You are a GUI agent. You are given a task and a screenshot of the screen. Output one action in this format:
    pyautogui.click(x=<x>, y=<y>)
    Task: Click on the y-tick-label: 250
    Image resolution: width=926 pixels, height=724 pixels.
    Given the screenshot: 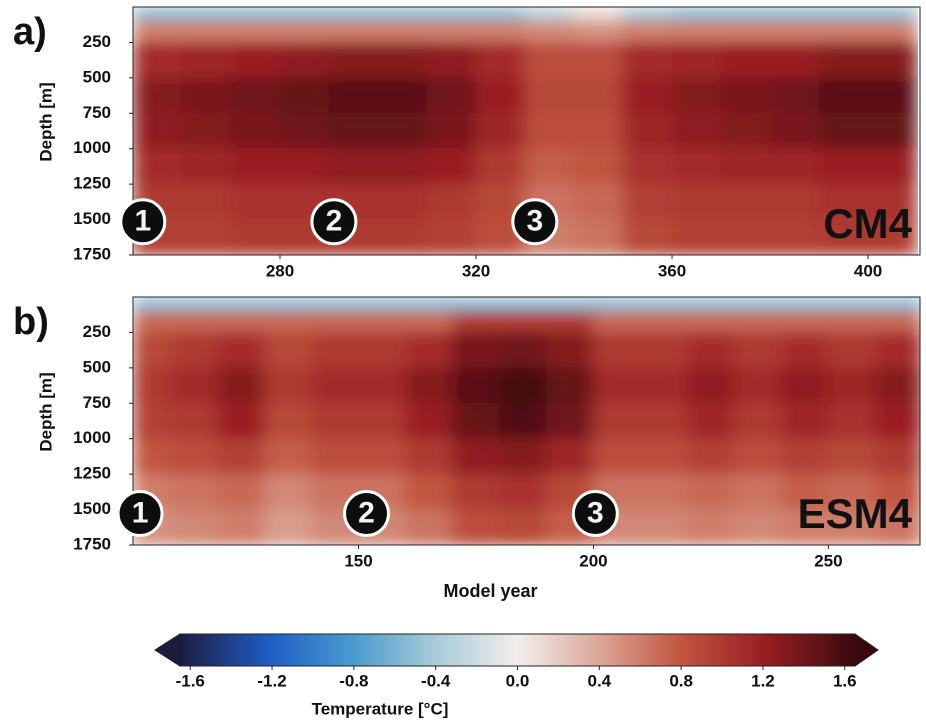 What is the action you would take?
    pyautogui.click(x=97, y=41)
    